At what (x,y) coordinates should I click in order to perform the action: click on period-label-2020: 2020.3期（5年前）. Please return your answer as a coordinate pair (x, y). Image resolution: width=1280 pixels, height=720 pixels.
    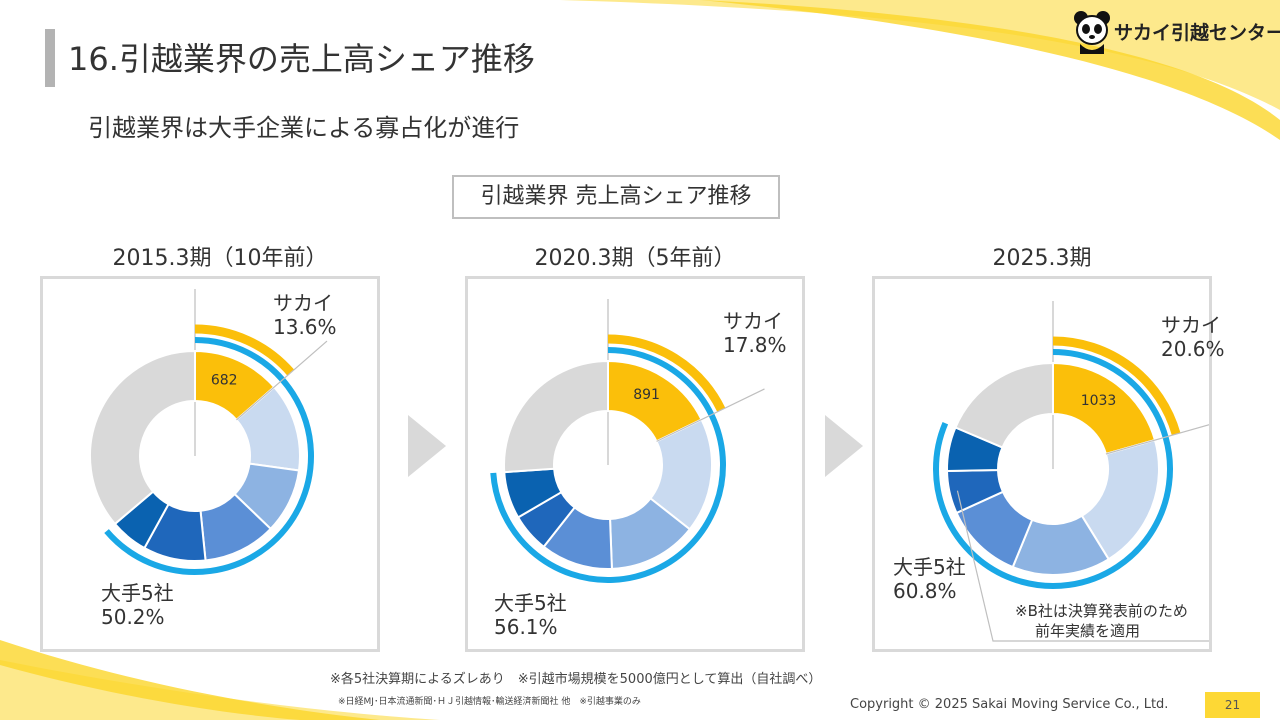
    Looking at the image, I should click on (635, 258).